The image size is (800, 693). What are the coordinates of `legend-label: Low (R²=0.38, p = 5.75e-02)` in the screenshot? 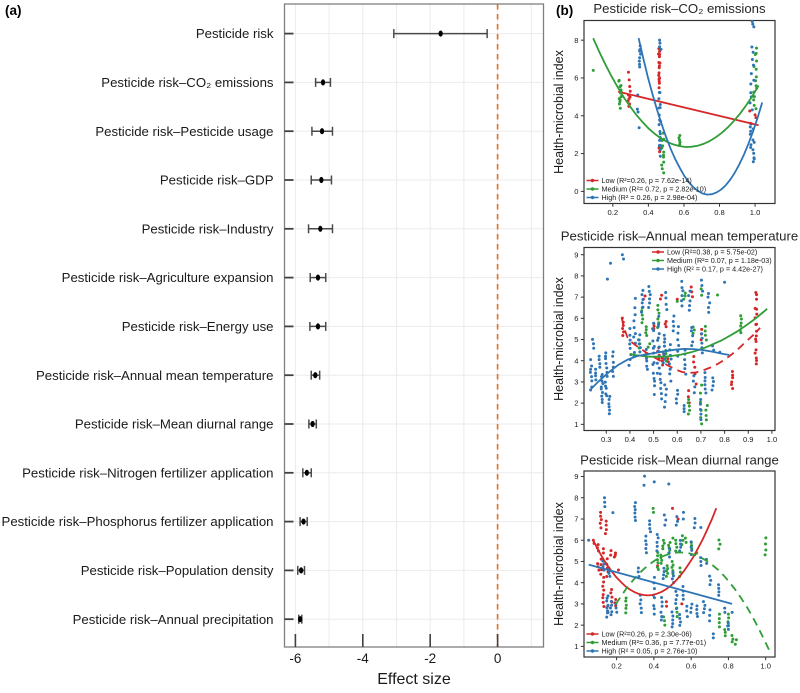 It's located at (712, 252).